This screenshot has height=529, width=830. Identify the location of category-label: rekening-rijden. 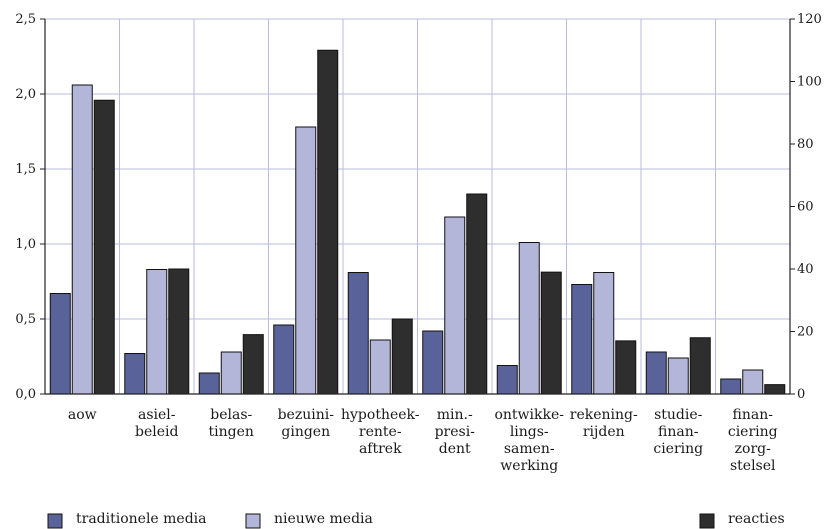
(604, 423).